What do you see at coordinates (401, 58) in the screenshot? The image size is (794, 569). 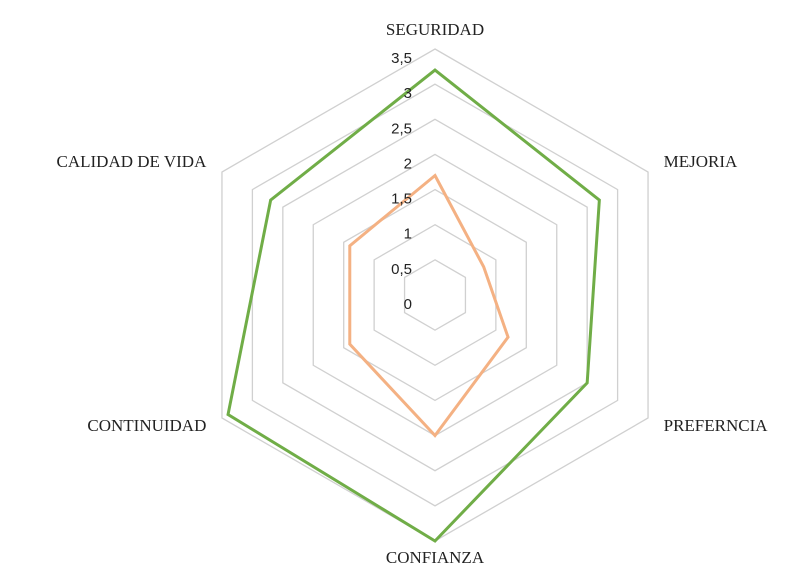 I see `y-tick-label: 3,5` at bounding box center [401, 58].